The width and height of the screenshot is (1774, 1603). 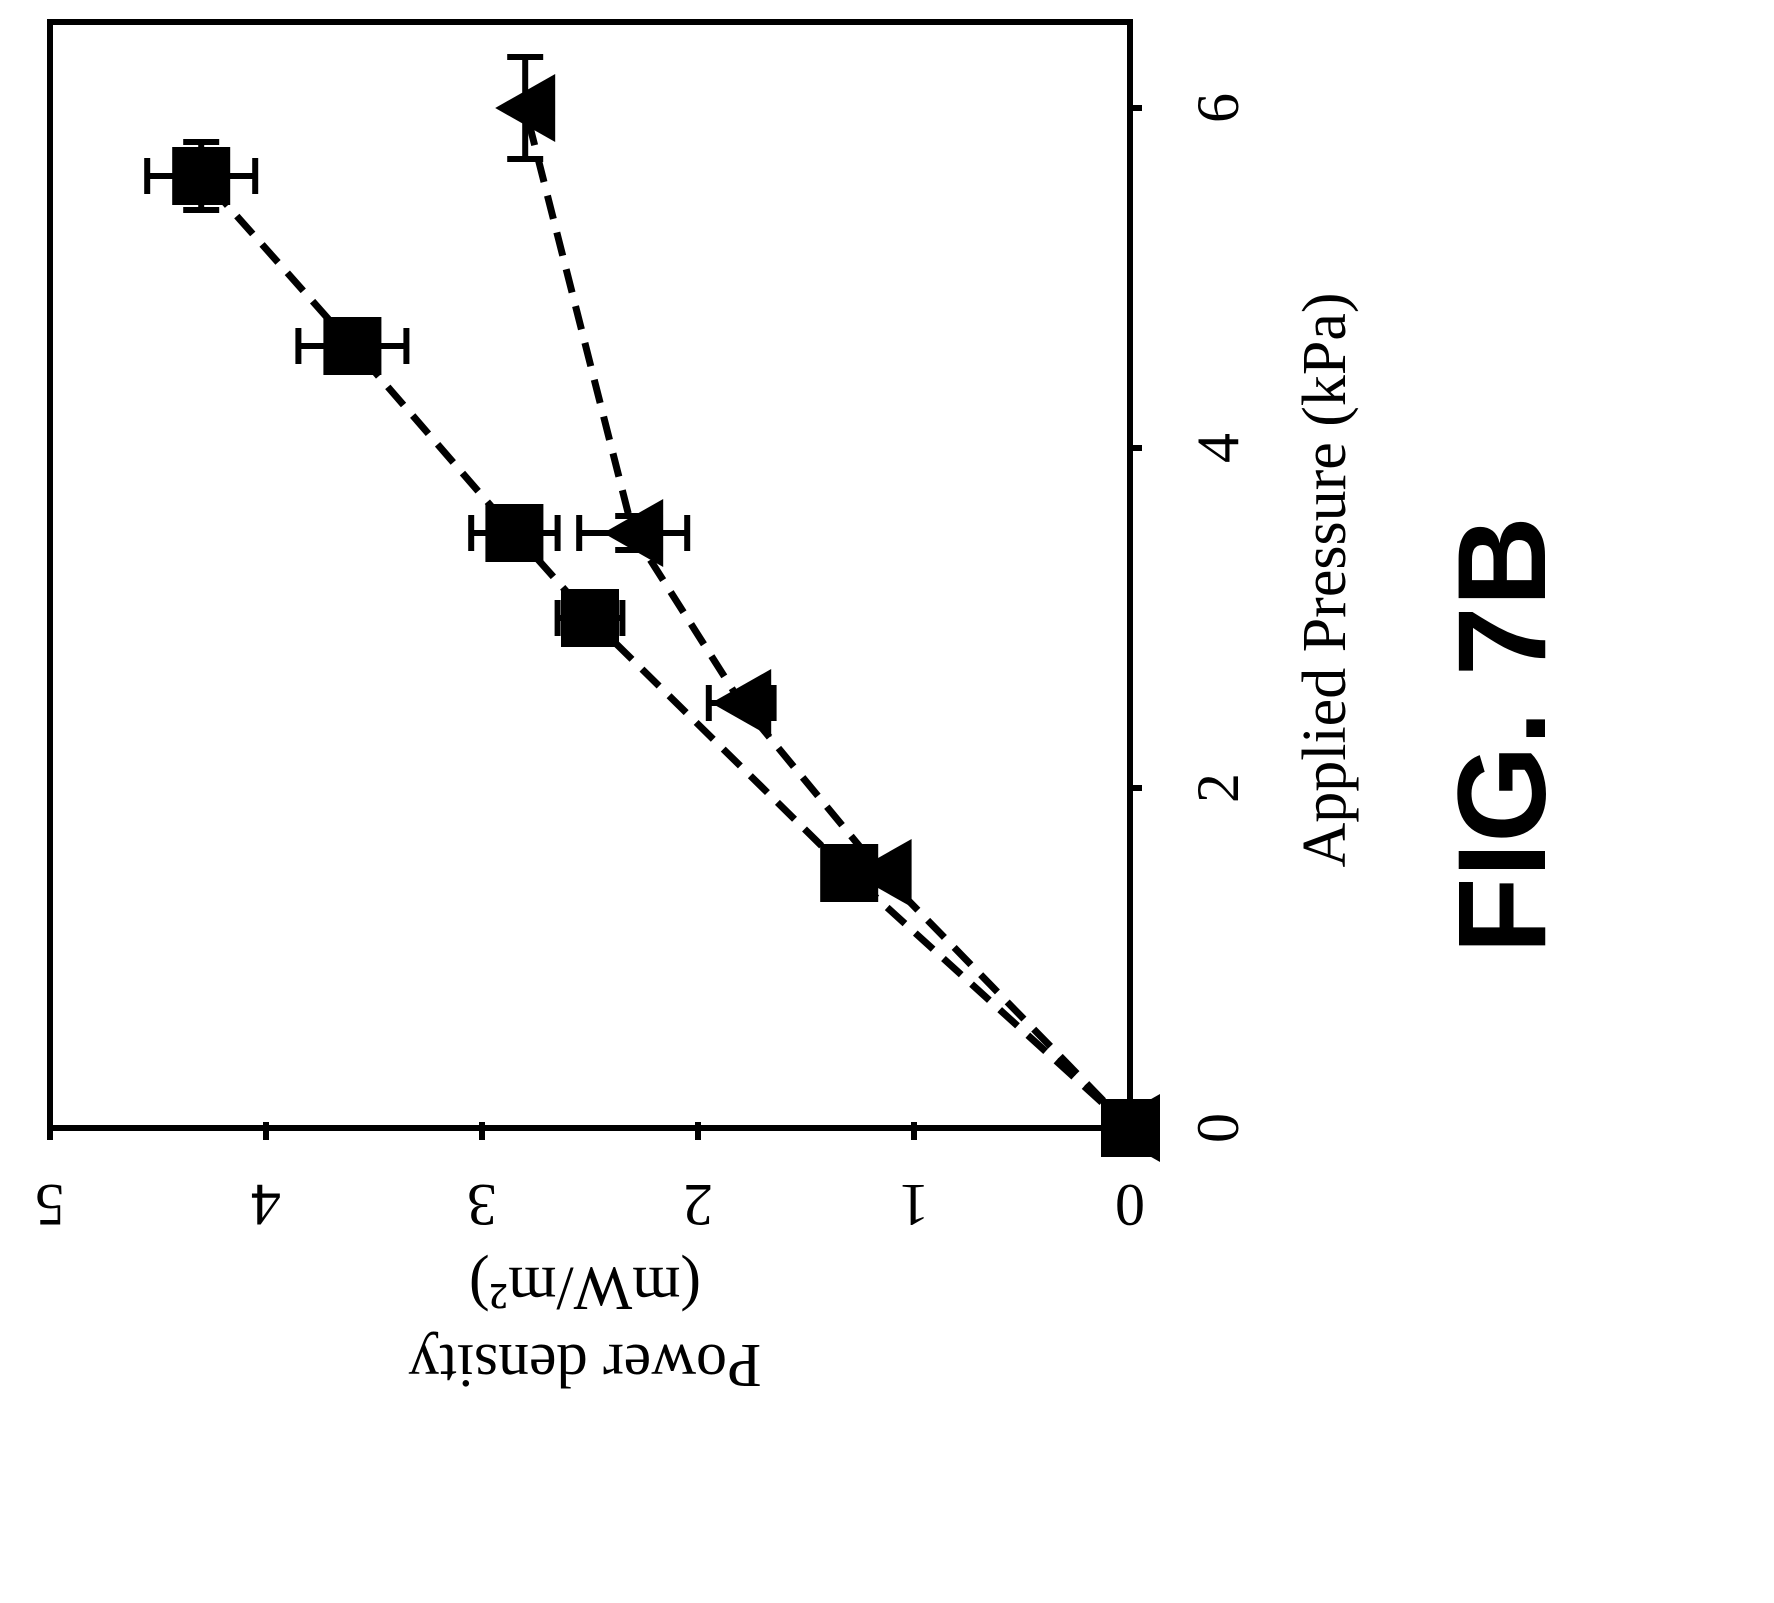 What do you see at coordinates (1218, 788) in the screenshot?
I see `x-tick-label: 2` at bounding box center [1218, 788].